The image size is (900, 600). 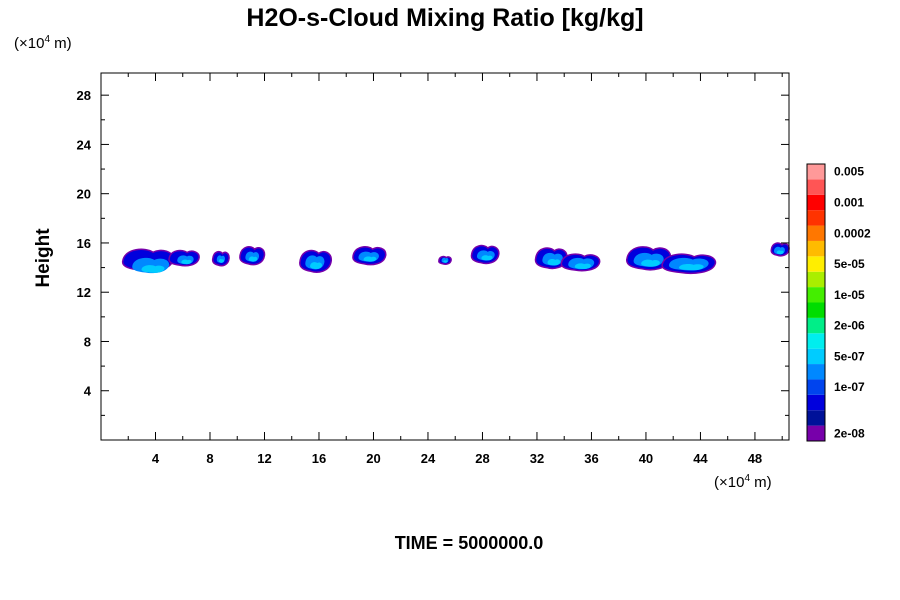 What do you see at coordinates (755, 458) in the screenshot?
I see `x-tick-label: 48` at bounding box center [755, 458].